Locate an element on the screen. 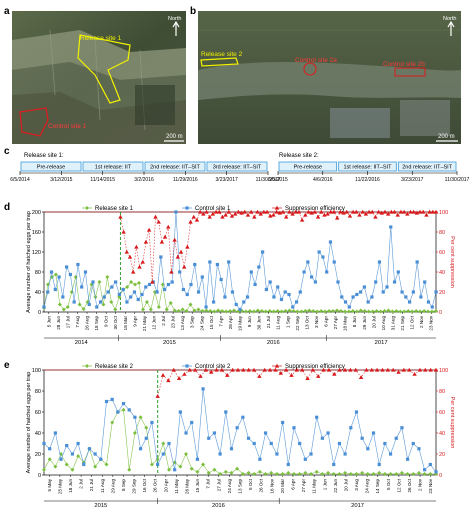 The image size is (473, 518). x-tick-label: 16 Oct is located at coordinates (144, 485).